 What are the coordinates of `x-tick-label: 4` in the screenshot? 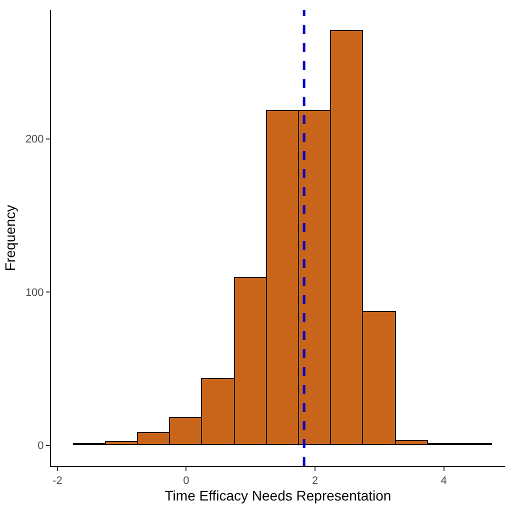 It's located at (443, 481).